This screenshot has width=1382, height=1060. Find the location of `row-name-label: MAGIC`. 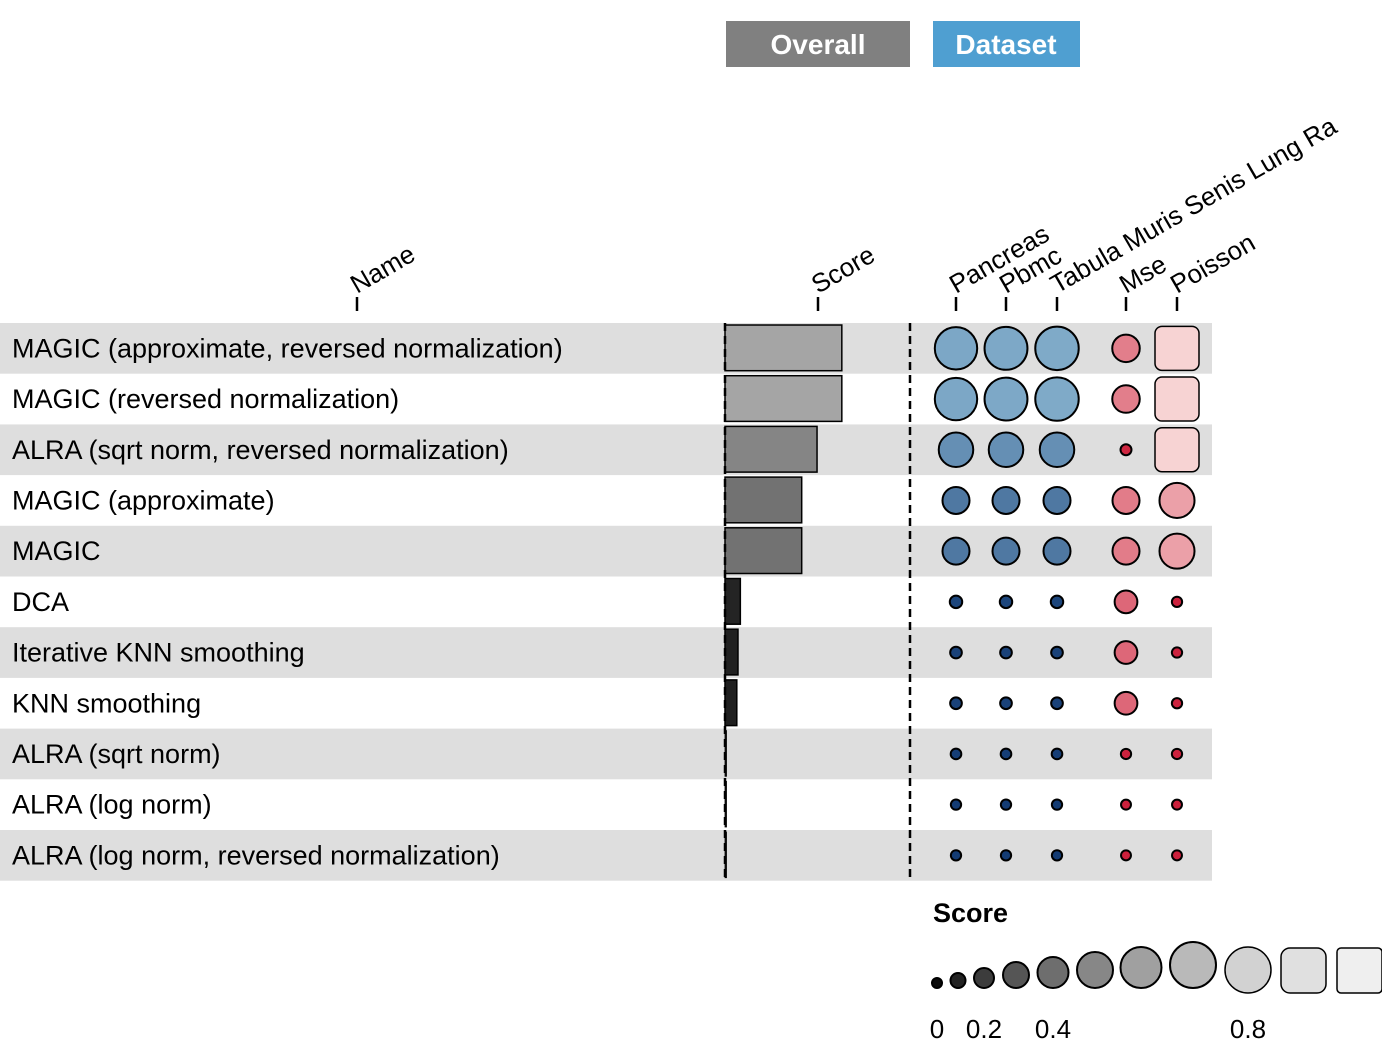

row-name-label: MAGIC is located at coordinates (56, 551).